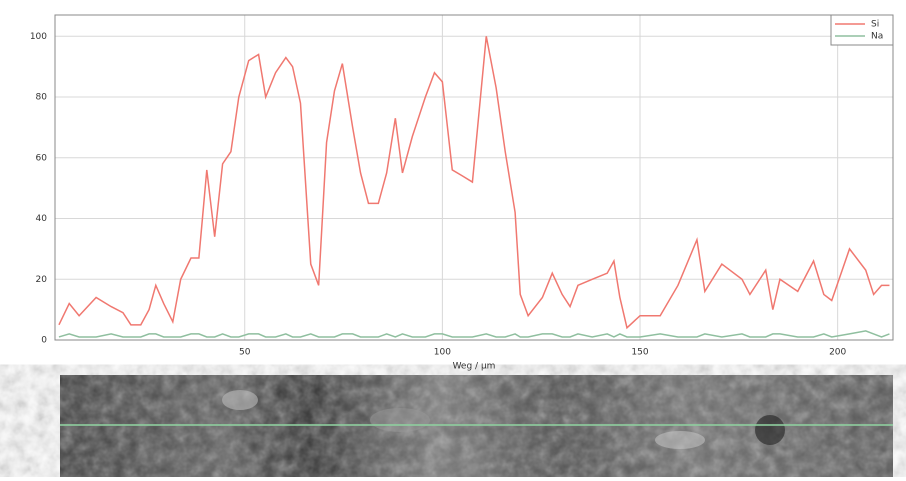 The width and height of the screenshot is (906, 481). Describe the element at coordinates (38, 37) in the screenshot. I see `y-tick-label: 100` at that location.